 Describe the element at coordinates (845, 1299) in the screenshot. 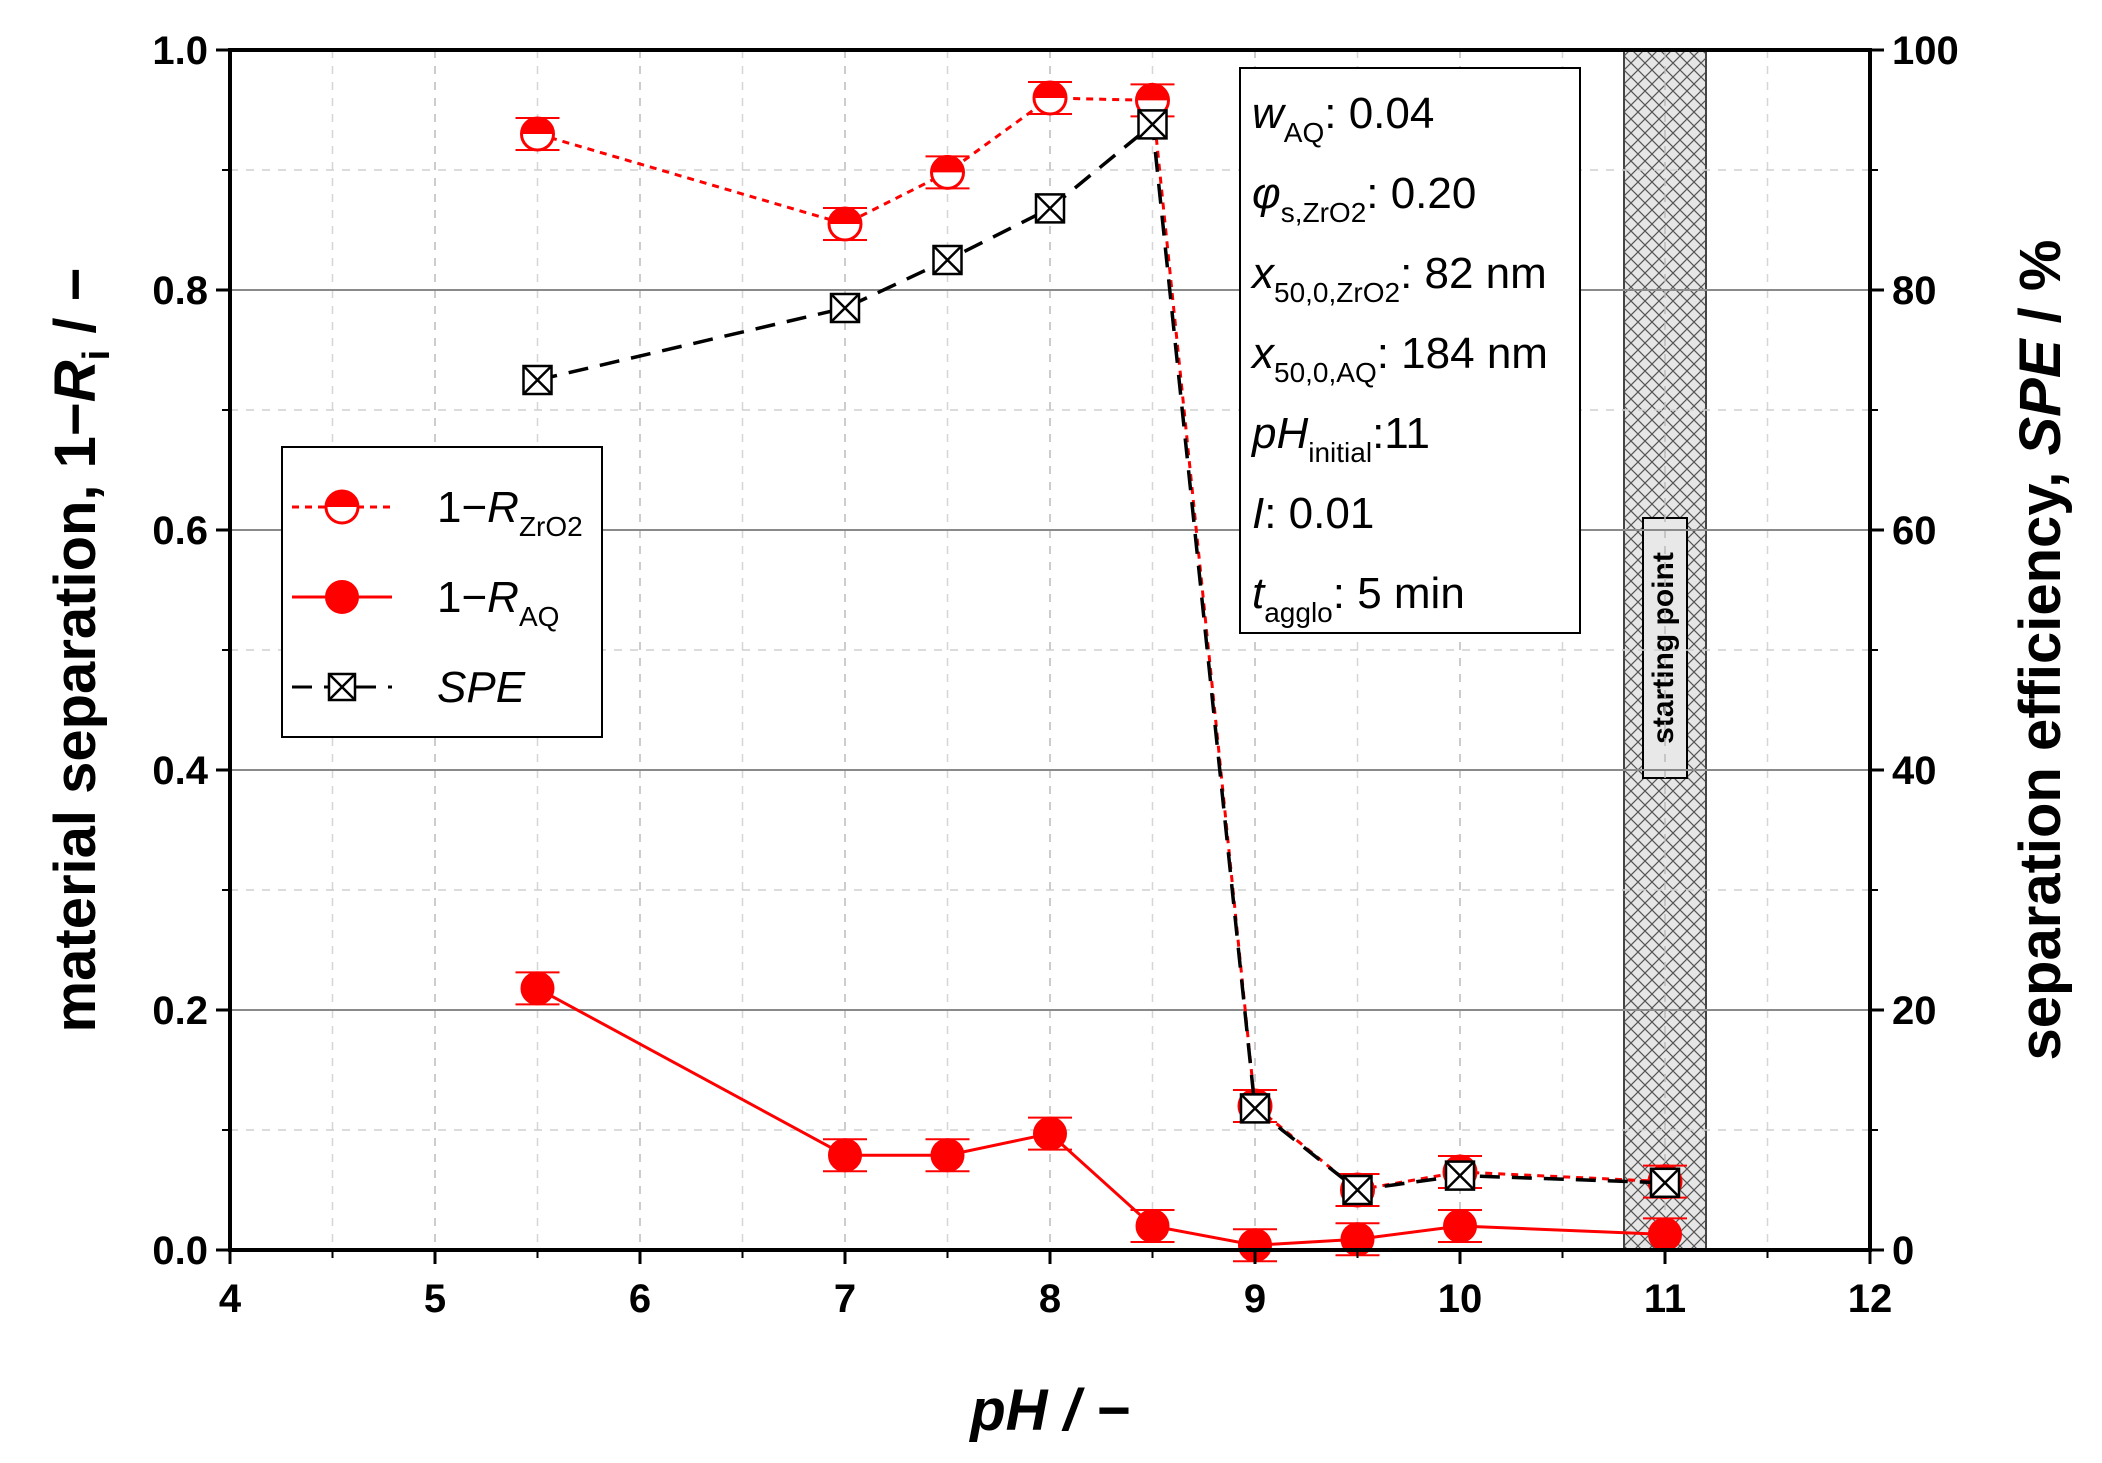

I see `x-tick-label: 7` at that location.